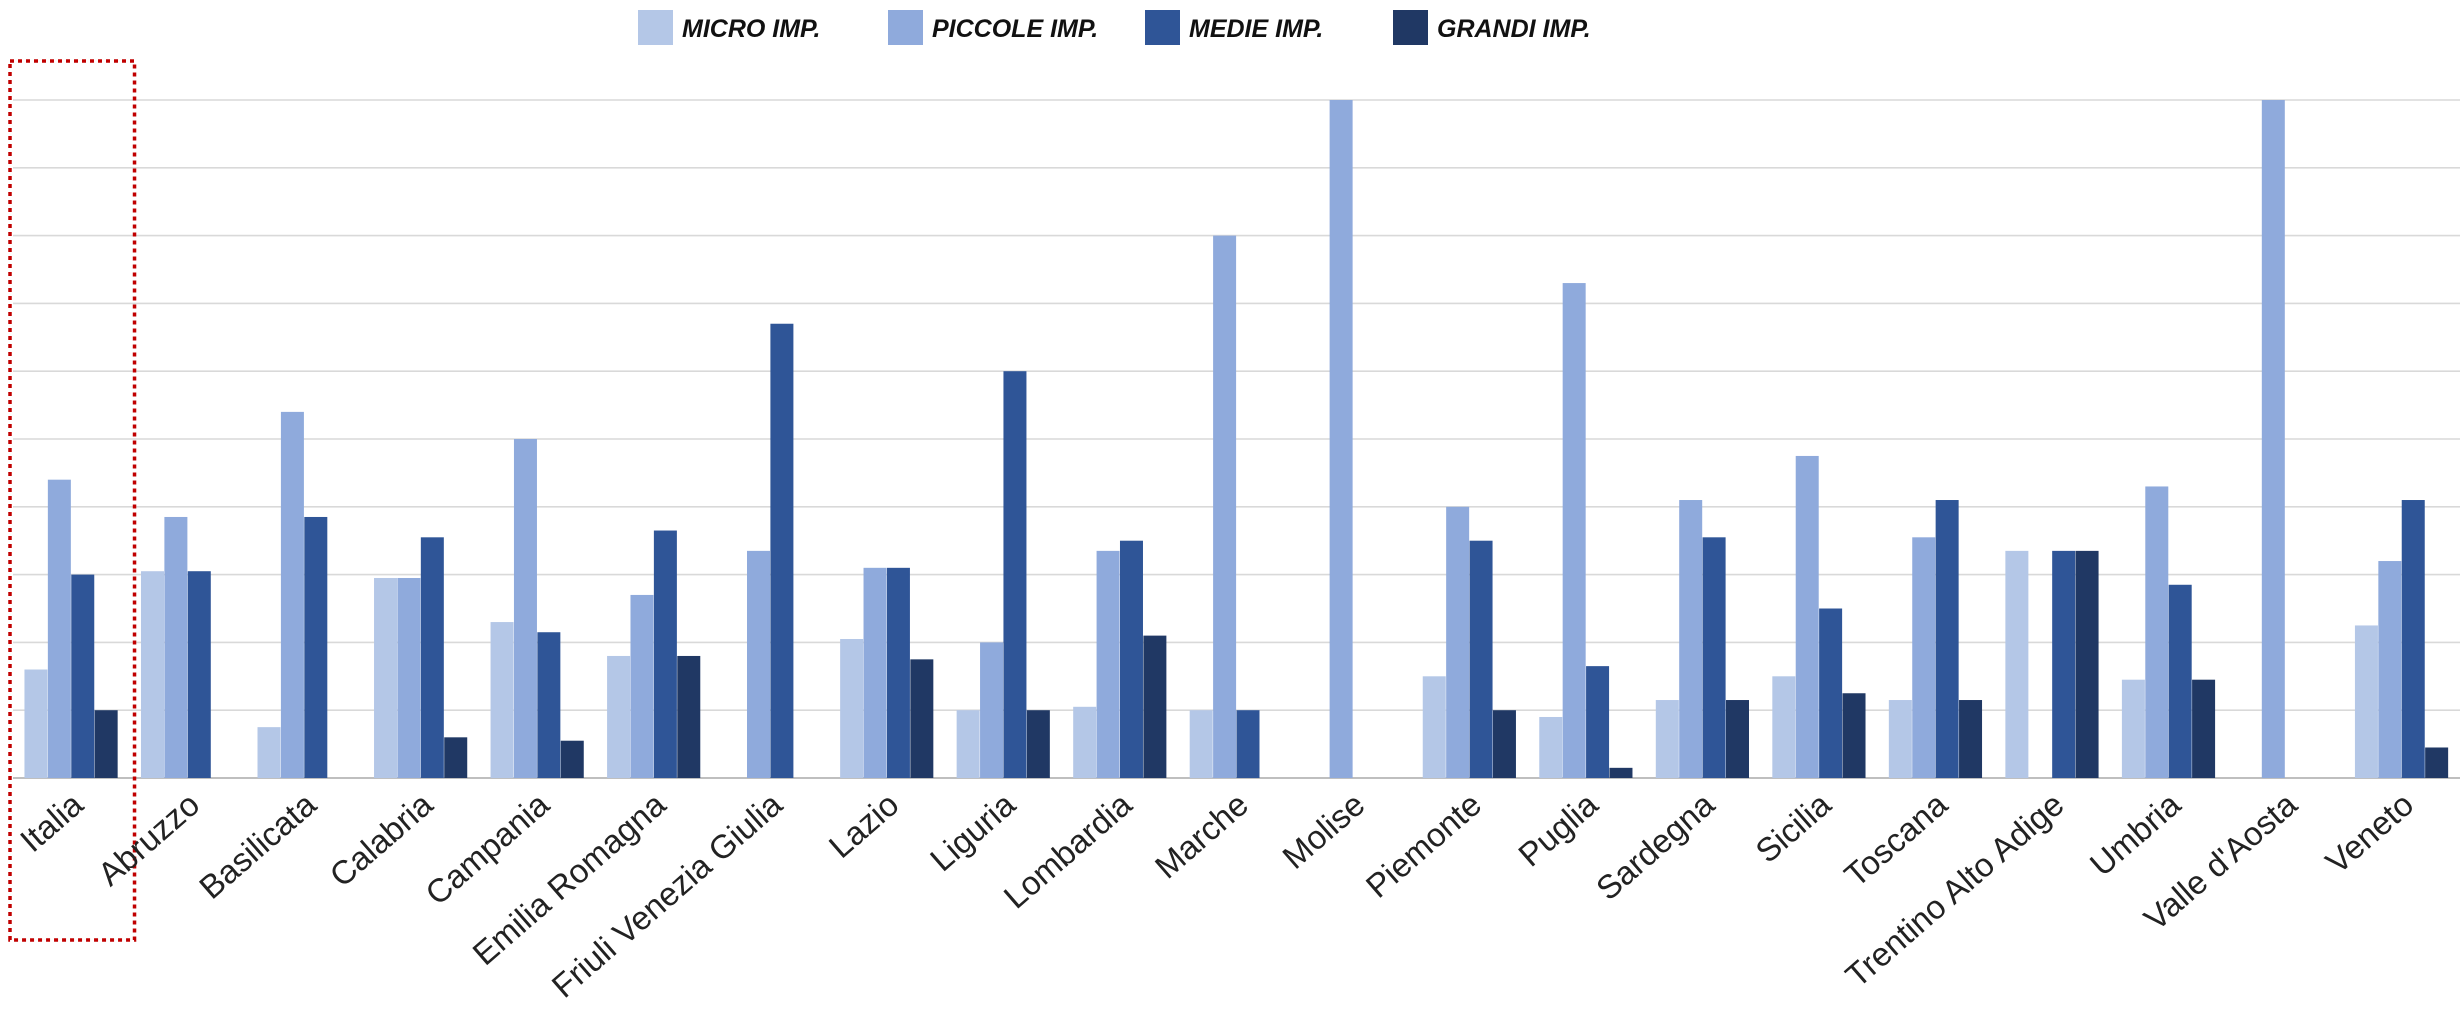  Describe the element at coordinates (782, 550) in the screenshot. I see `bar-friuli-venezia-giulia-medie-imp` at that location.